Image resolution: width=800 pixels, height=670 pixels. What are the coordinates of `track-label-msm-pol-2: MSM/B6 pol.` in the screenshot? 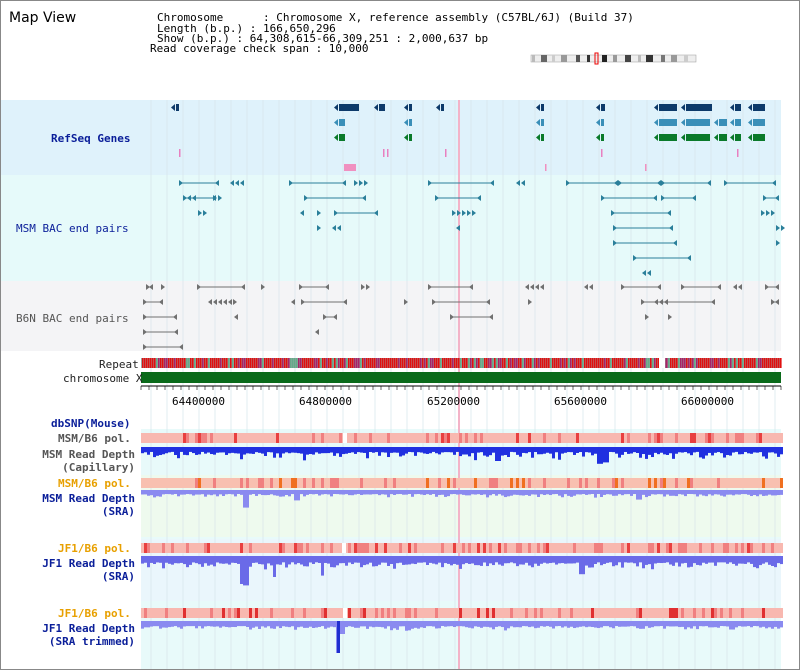 It's located at (94, 483).